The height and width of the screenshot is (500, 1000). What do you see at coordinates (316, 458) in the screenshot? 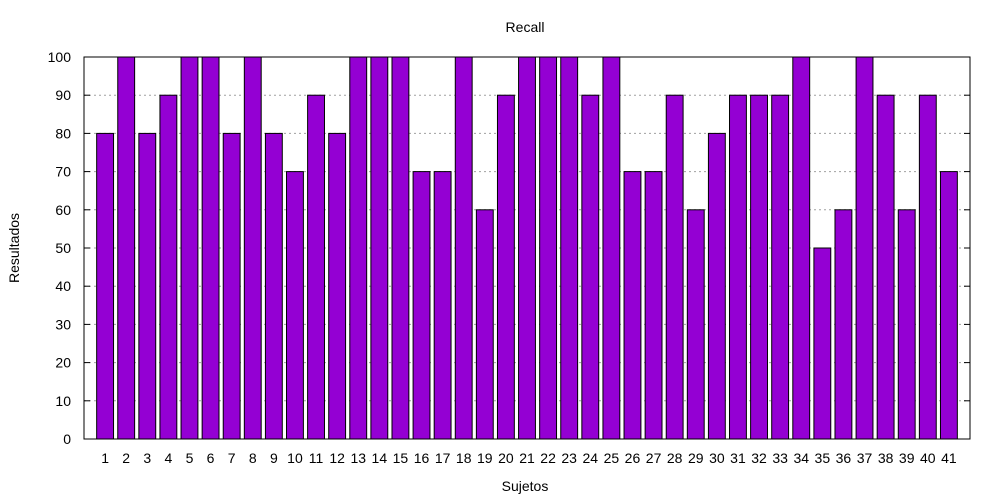
I see `x-tick-label: 11` at bounding box center [316, 458].